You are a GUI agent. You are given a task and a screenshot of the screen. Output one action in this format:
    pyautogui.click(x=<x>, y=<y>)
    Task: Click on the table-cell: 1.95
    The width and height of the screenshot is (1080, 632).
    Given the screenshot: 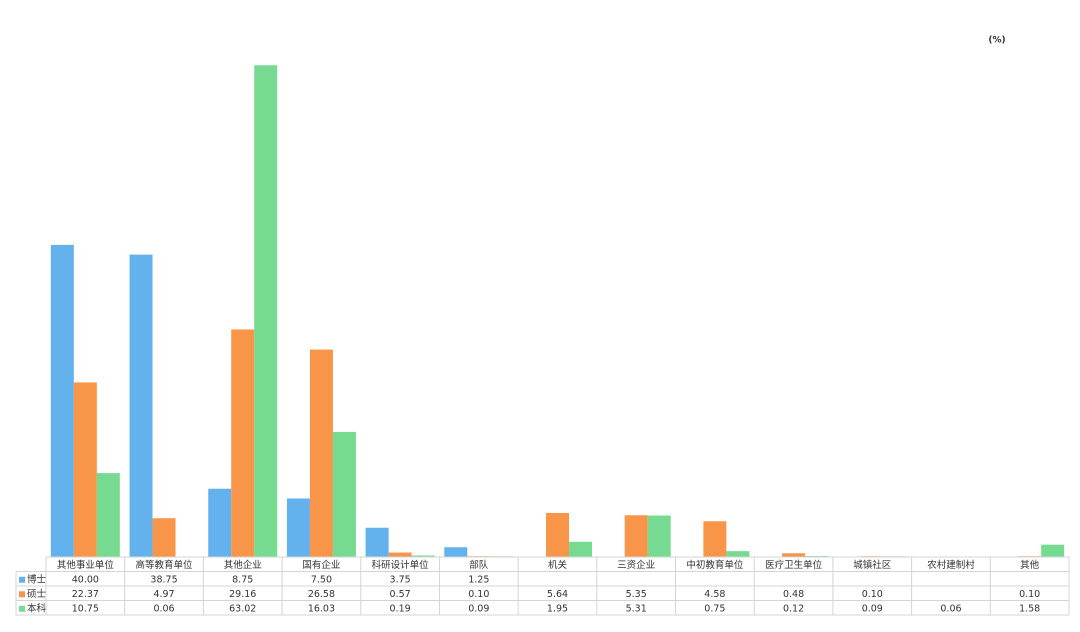 What is the action you would take?
    pyautogui.click(x=557, y=608)
    